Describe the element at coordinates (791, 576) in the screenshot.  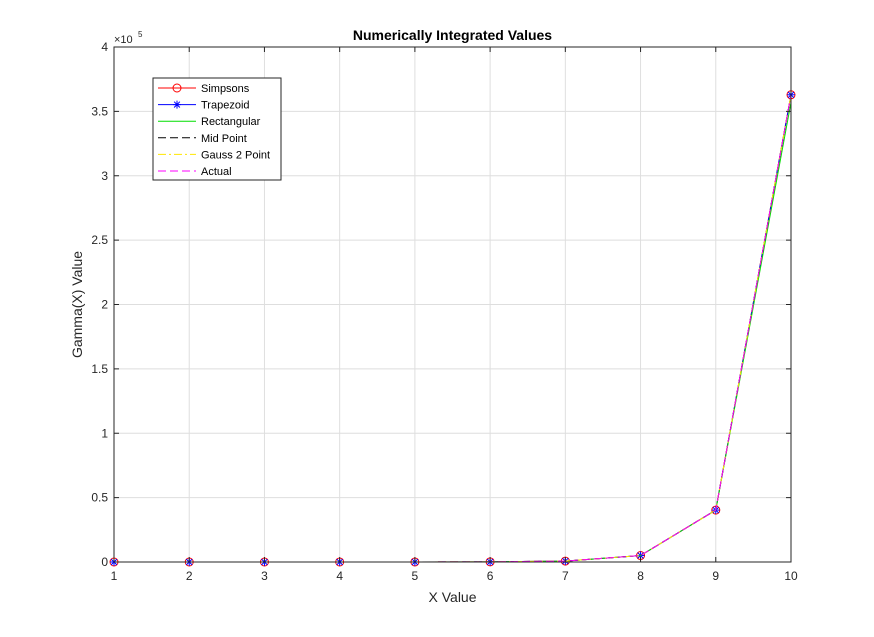
I see `x-tick-label: 10` at that location.